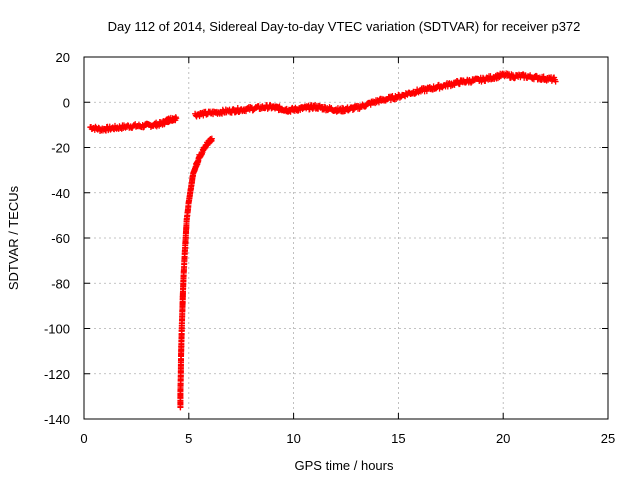  Describe the element at coordinates (293, 438) in the screenshot. I see `x-tick-label: 10` at that location.